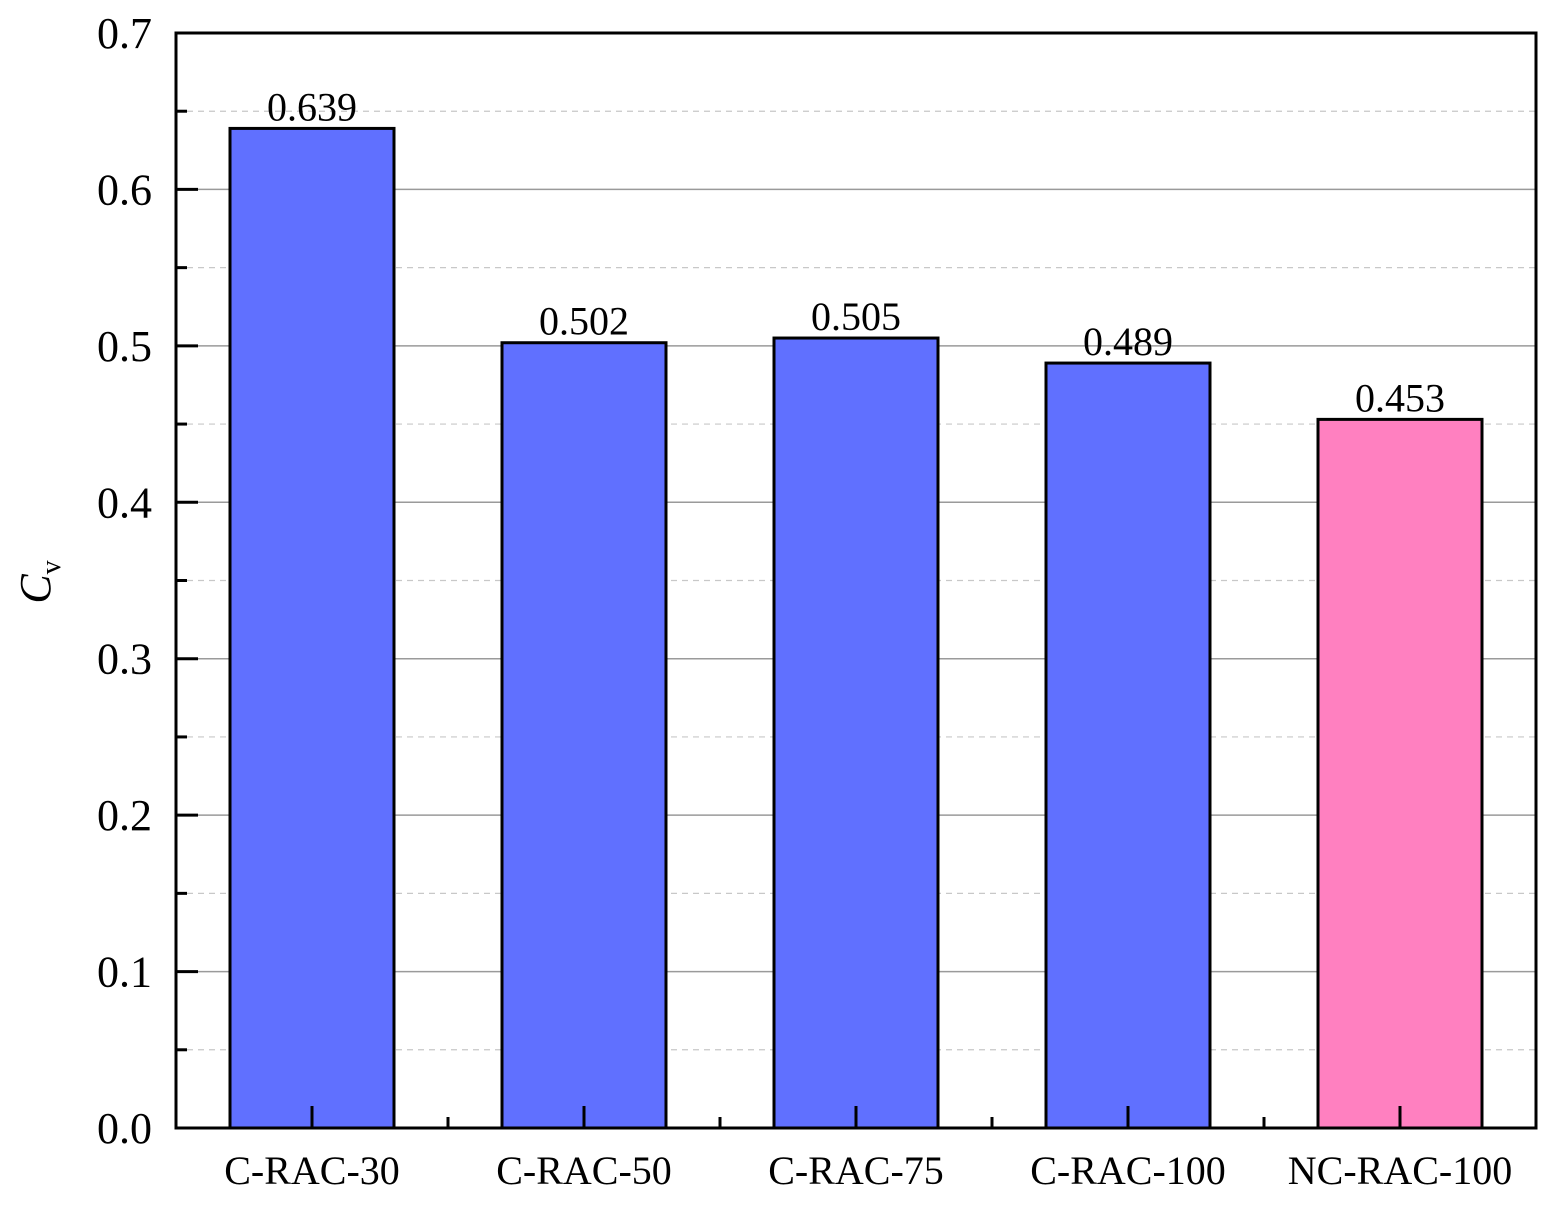 This screenshot has height=1206, width=1556. I want to click on y-axis-title-main: C, so click(35, 589).